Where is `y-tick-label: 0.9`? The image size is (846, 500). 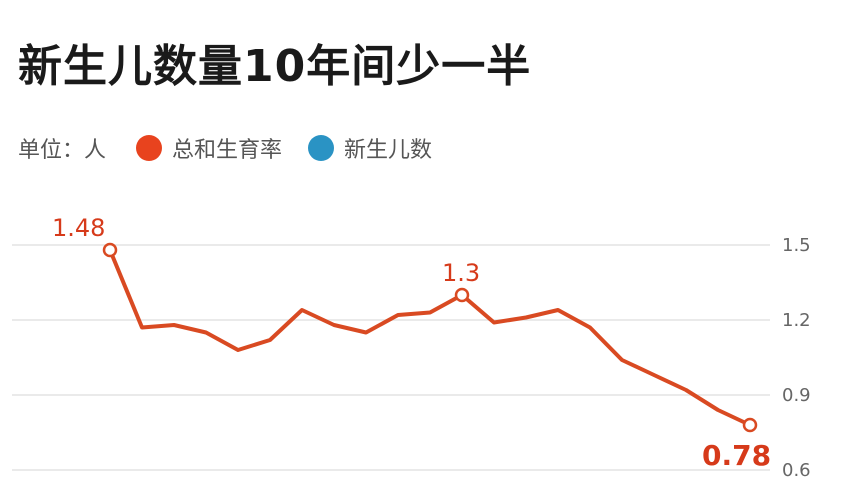
y-tick-label: 0.9 is located at coordinates (796, 395).